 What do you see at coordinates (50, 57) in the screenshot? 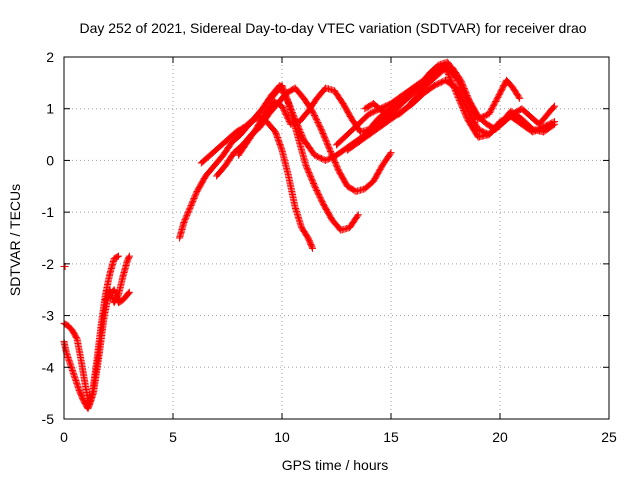
I see `y-tick-label: 2` at bounding box center [50, 57].